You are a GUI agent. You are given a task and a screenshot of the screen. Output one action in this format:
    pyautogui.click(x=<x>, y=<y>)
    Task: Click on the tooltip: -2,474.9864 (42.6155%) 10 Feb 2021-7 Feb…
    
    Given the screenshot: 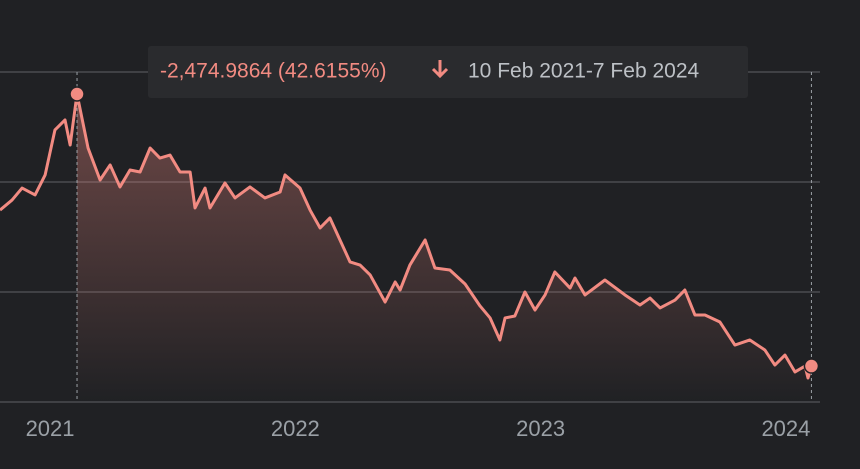 What is the action you would take?
    pyautogui.click(x=448, y=72)
    